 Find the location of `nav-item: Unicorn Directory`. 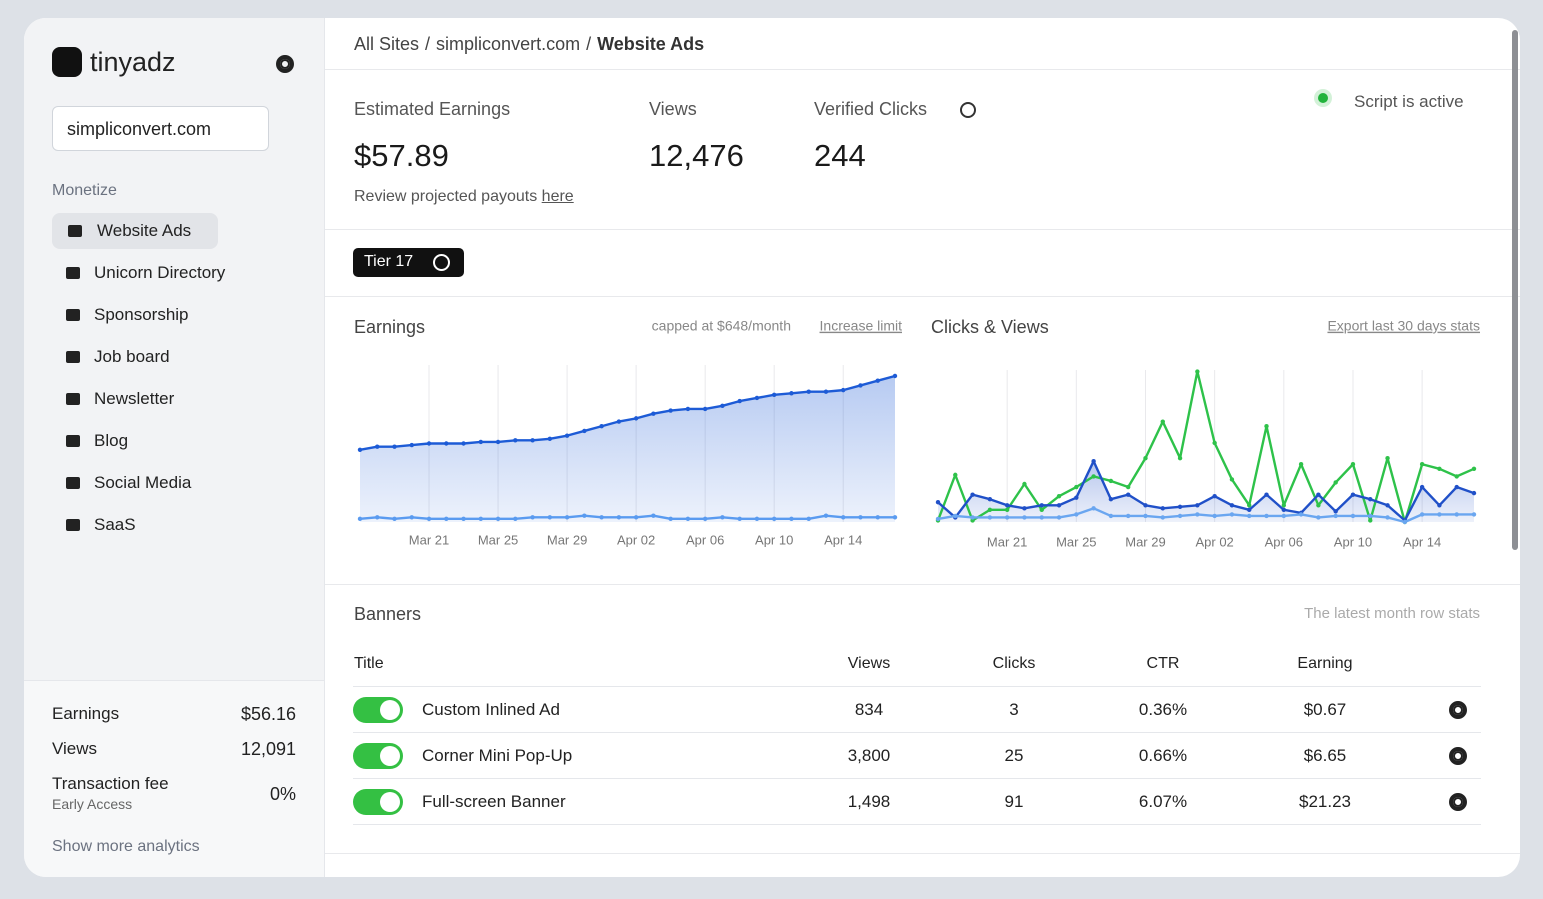

nav-item: Unicorn Directory is located at coordinates (160, 272).